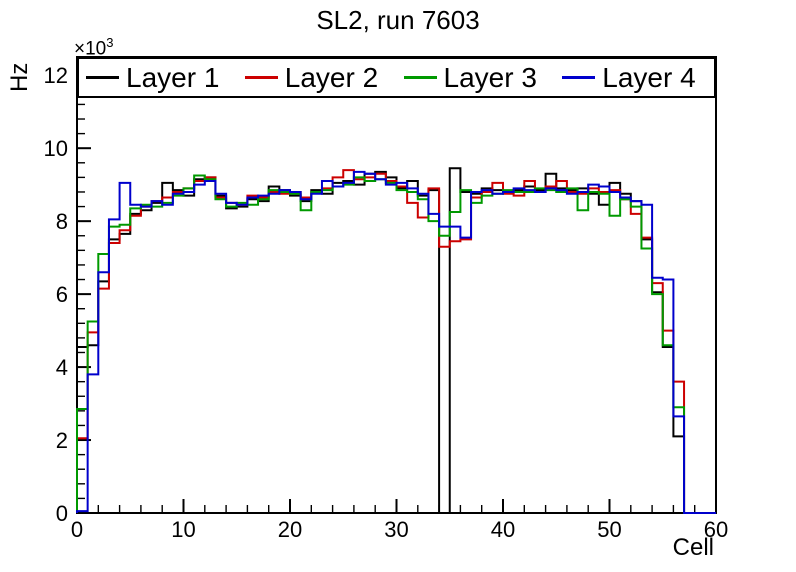 This screenshot has height=572, width=796. I want to click on legend-entry-layer-1: Layer 1, so click(158, 77).